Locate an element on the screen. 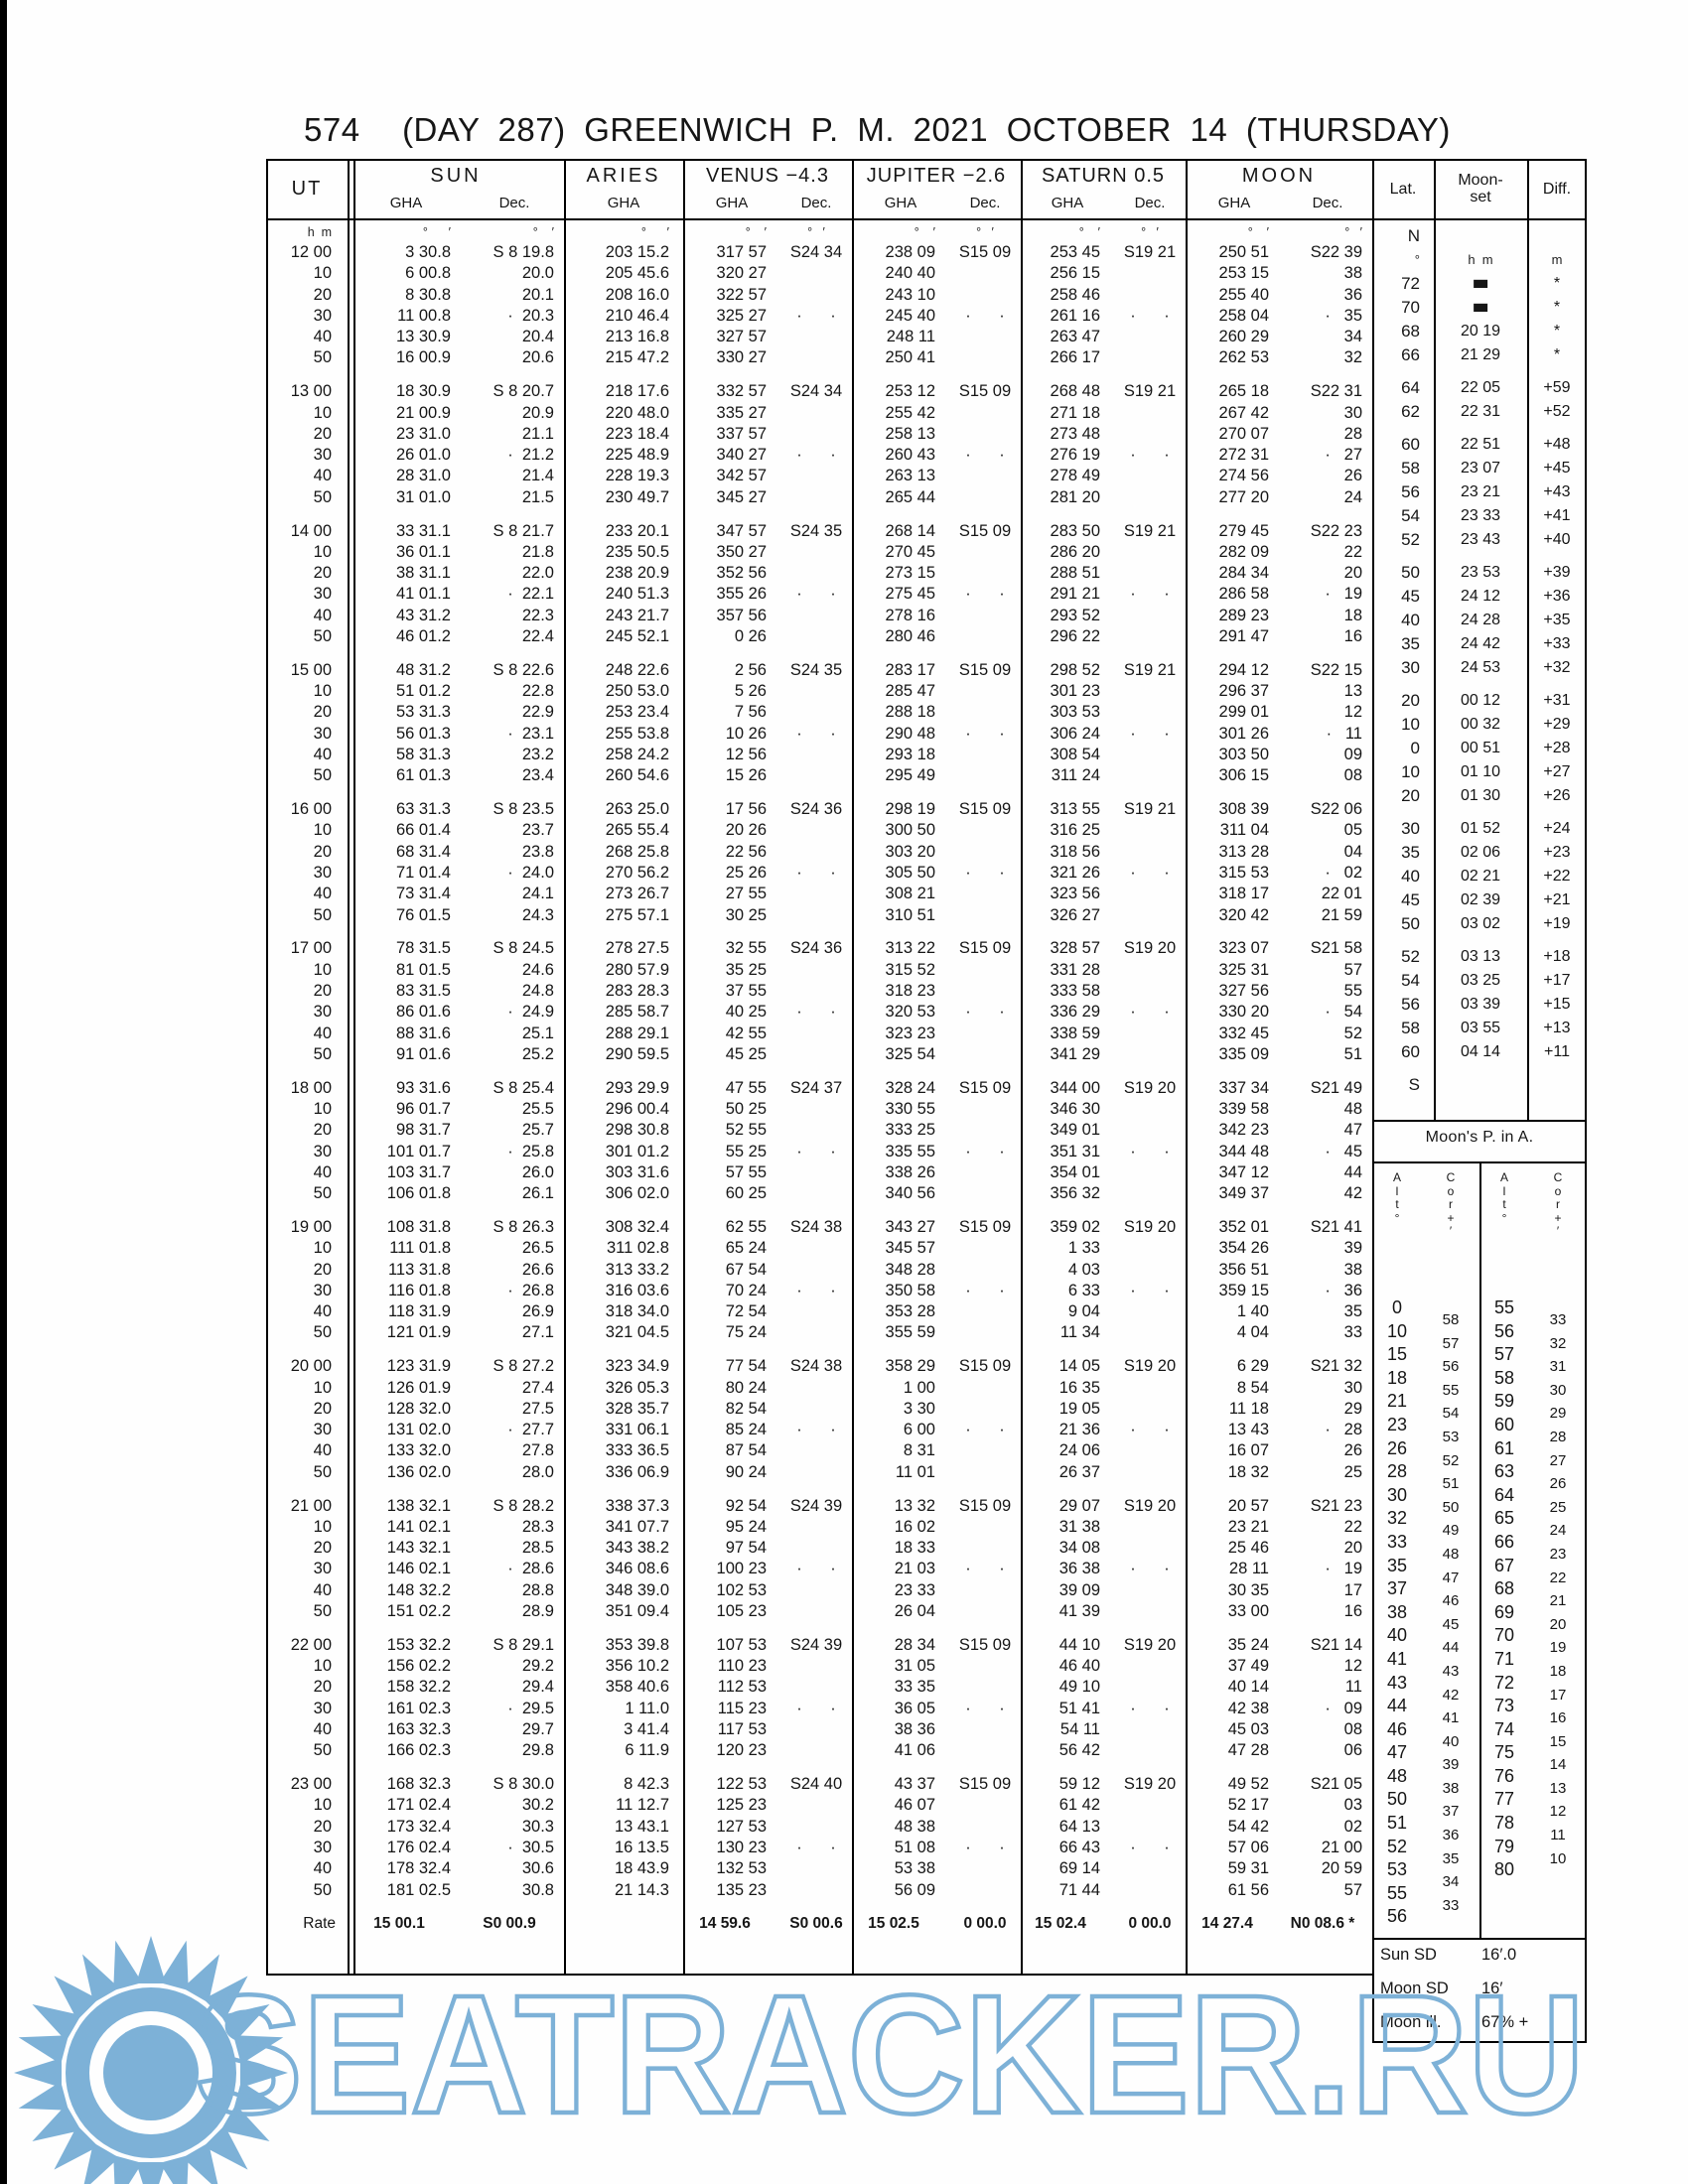 The width and height of the screenshot is (1688, 2184). moon-ill-row: Moon ill. 67% + is located at coordinates (1479, 2022).